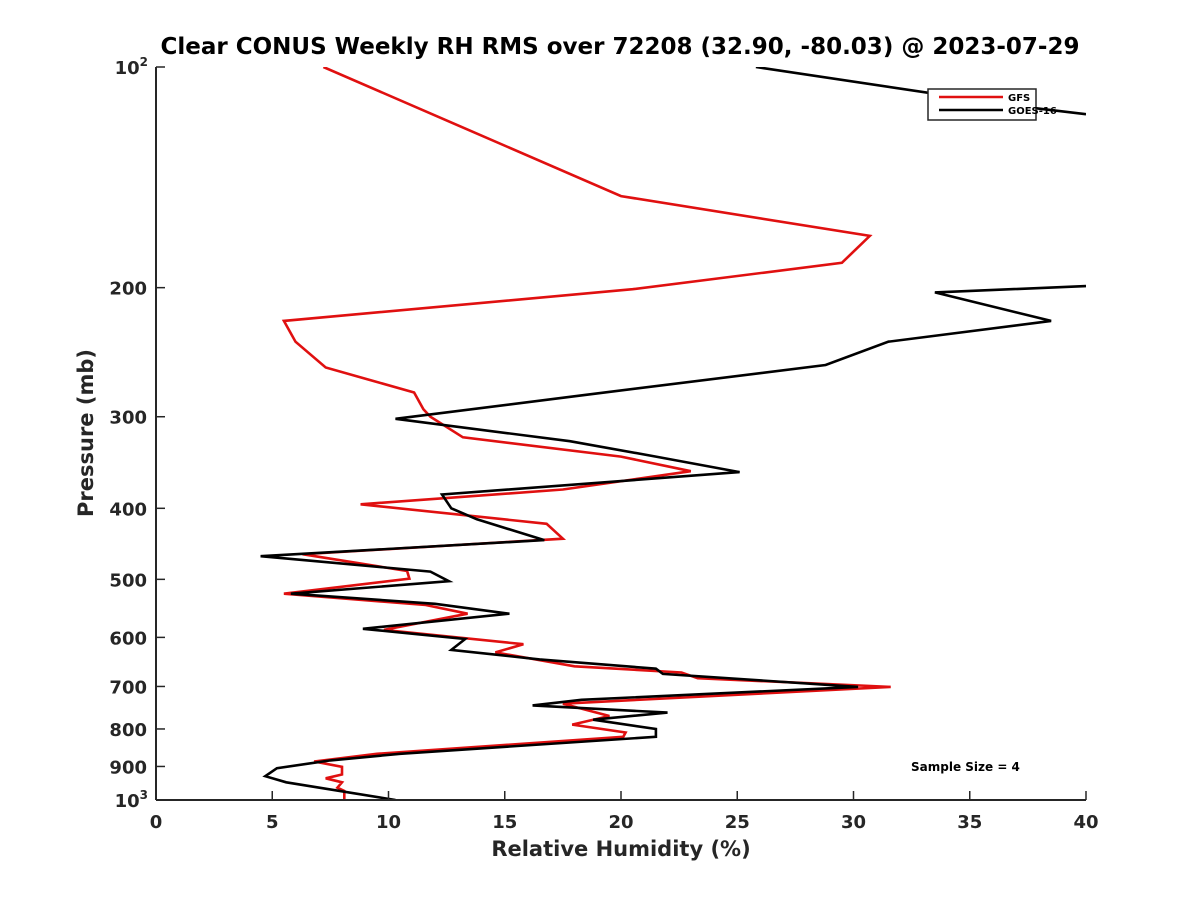  What do you see at coordinates (128, 418) in the screenshot?
I see `y-tick-label: 300` at bounding box center [128, 418].